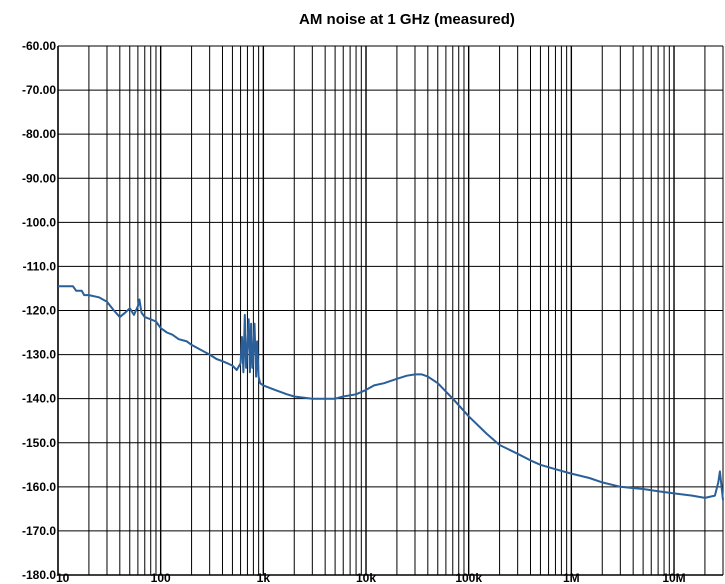  I want to click on y-tick-label: -80.00, so click(39, 134).